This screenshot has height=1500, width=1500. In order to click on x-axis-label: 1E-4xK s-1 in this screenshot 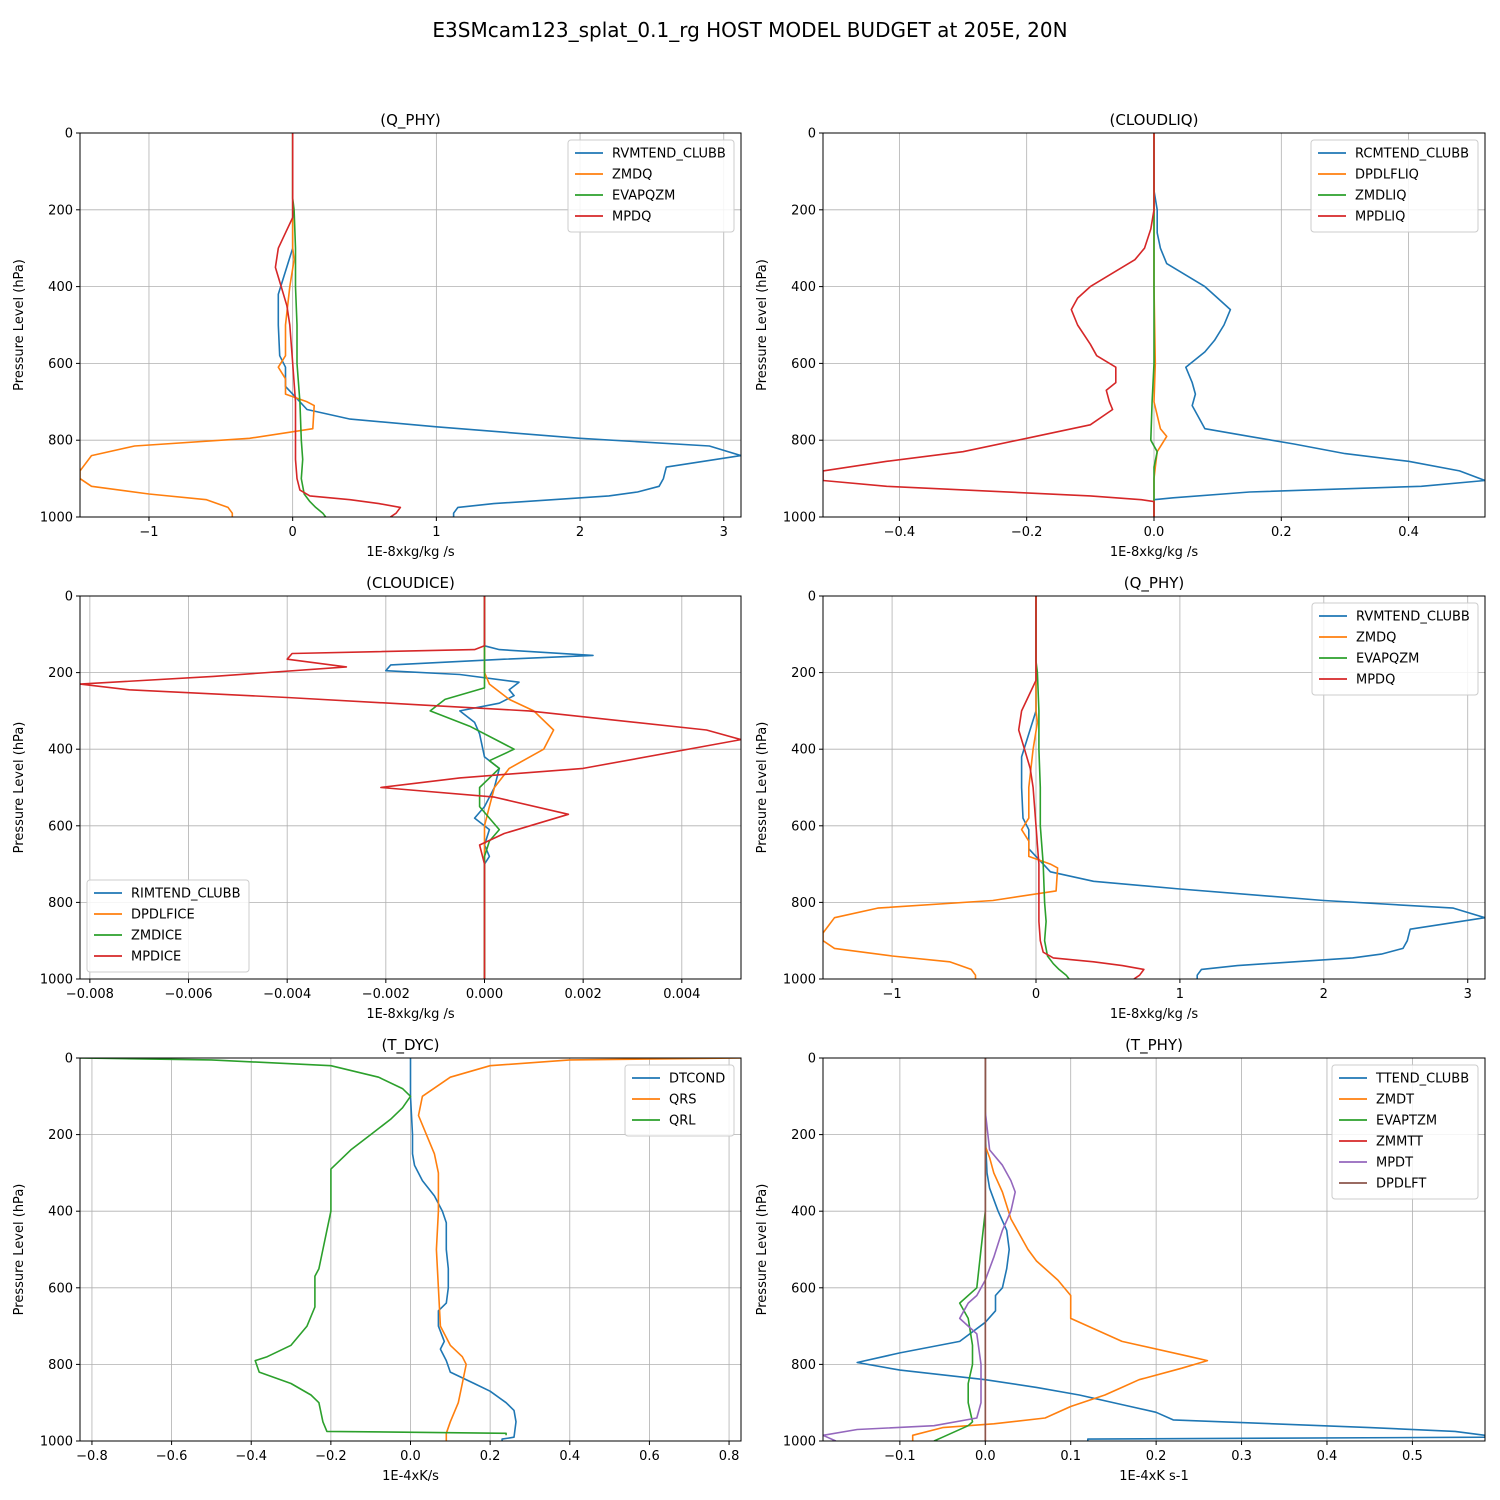, I will do `click(1154, 1476)`.